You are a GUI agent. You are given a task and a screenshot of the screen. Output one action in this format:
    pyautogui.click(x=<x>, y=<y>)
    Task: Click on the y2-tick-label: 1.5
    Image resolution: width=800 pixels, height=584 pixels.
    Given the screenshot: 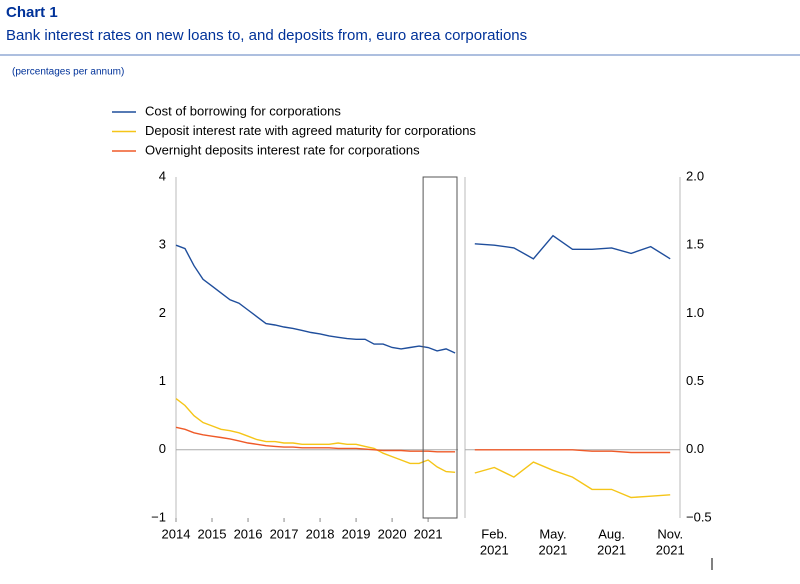 What is the action you would take?
    pyautogui.click(x=695, y=244)
    